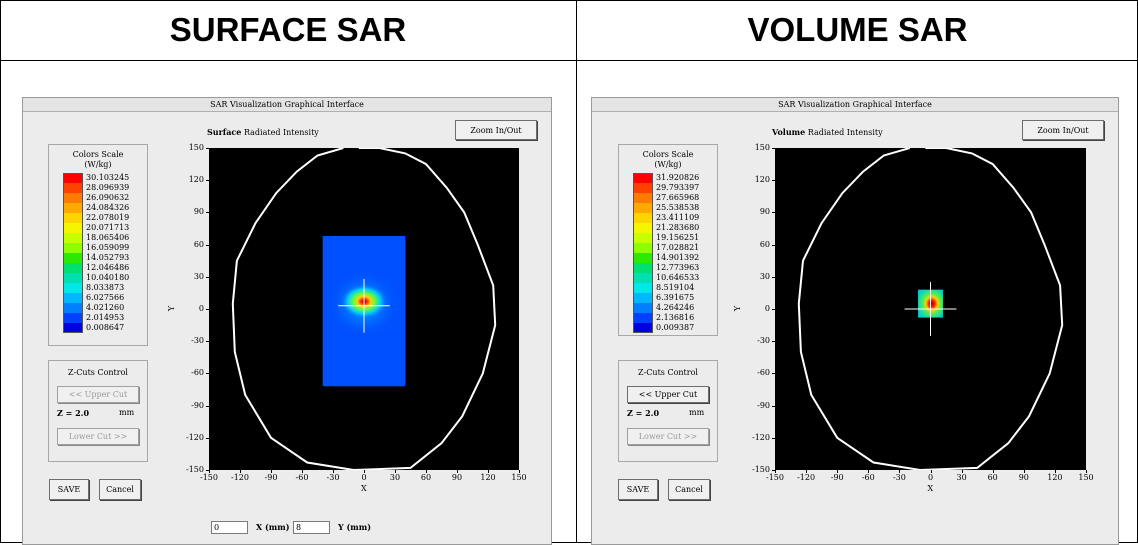 The image size is (1138, 545). I want to click on y-tick-label: -90, so click(197, 405).